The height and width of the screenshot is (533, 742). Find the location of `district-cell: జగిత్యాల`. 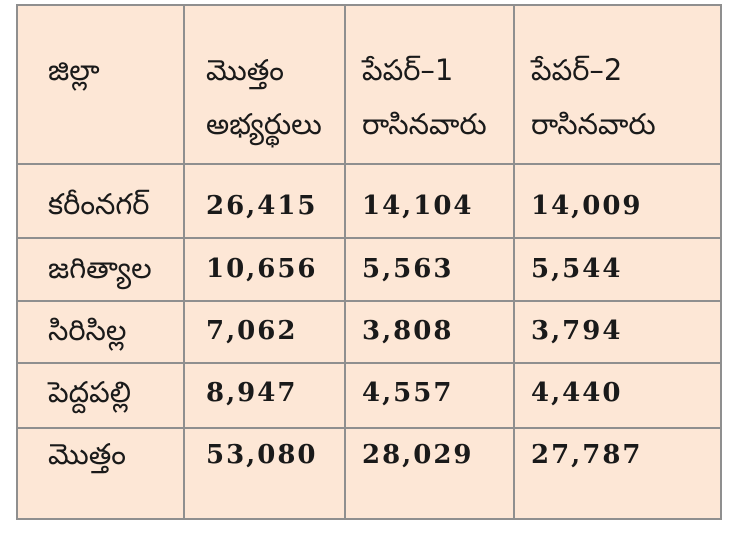

district-cell: జగిత్యాల is located at coordinates (100, 268).